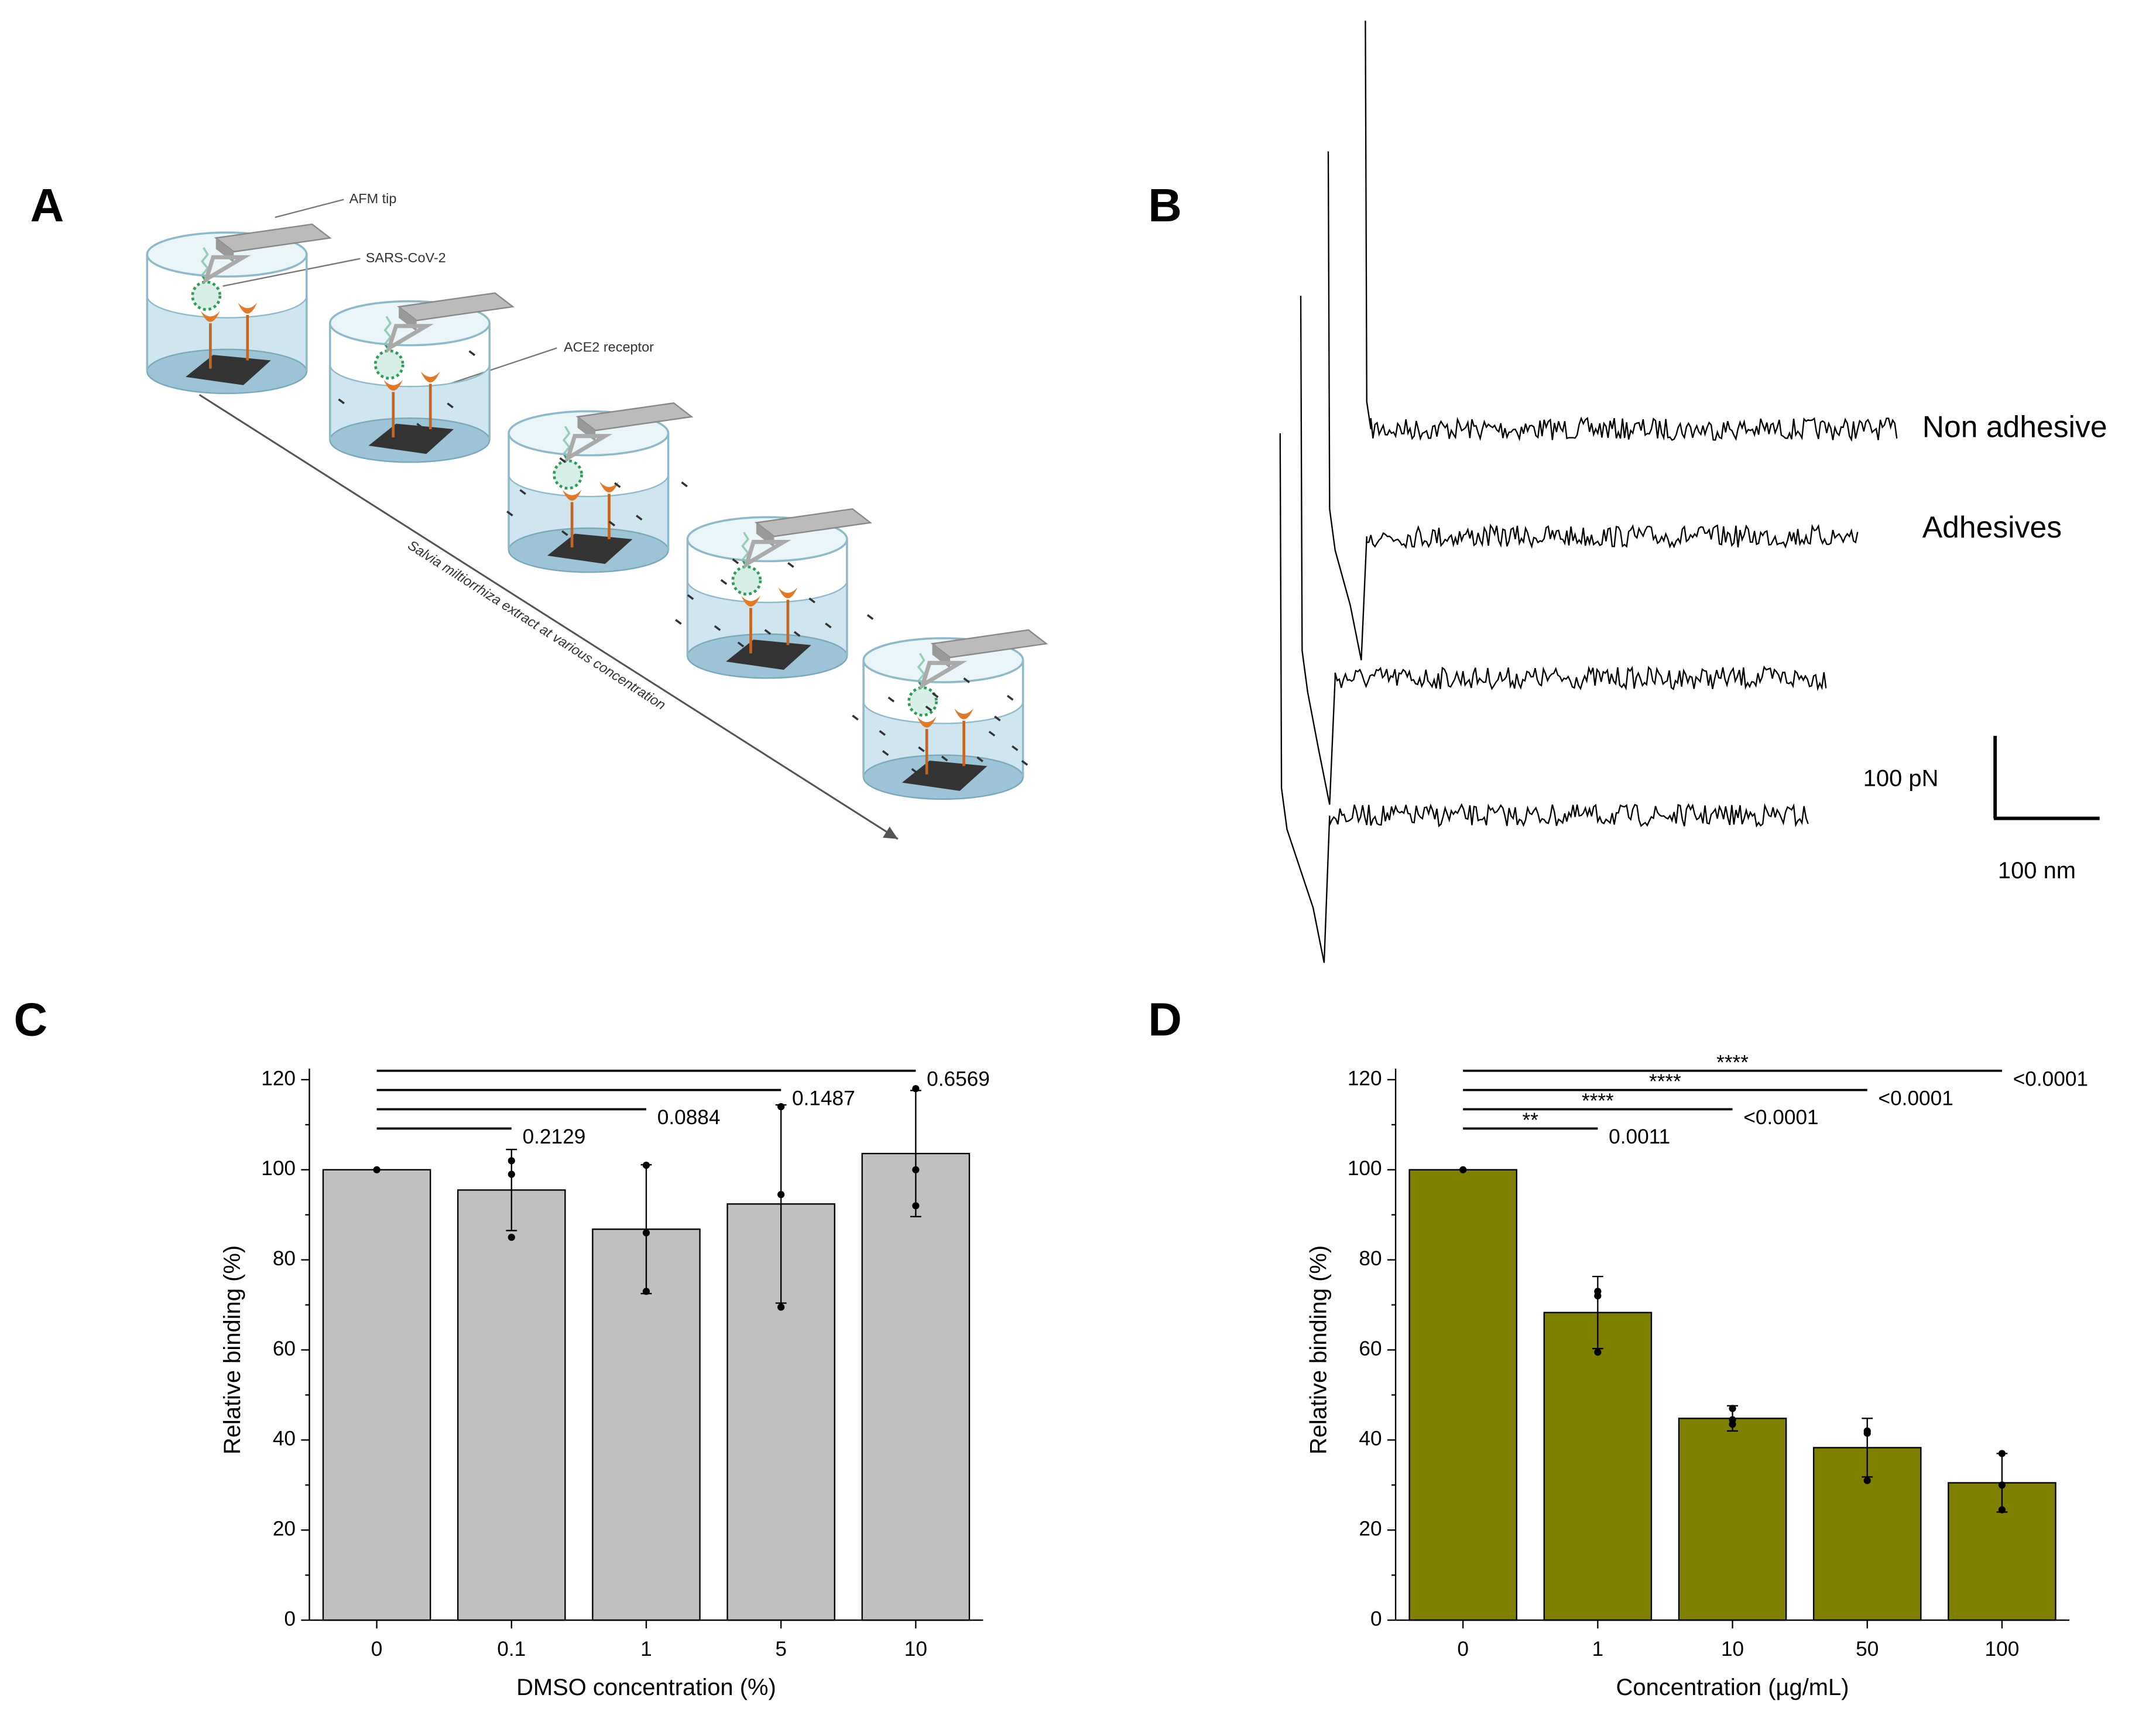  What do you see at coordinates (1901, 778) in the screenshot?
I see `scale-label: 100 pN` at bounding box center [1901, 778].